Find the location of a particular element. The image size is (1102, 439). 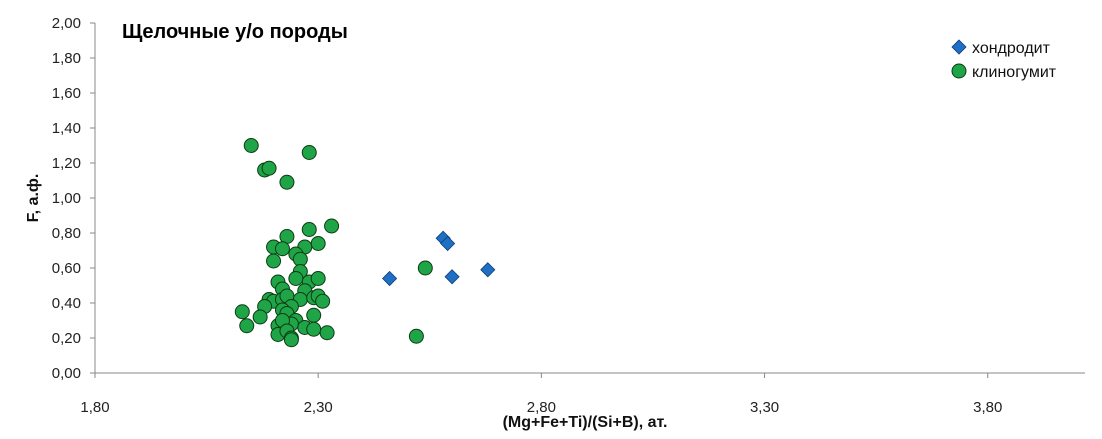

y-tick-label: 1,20 is located at coordinates (66, 163).